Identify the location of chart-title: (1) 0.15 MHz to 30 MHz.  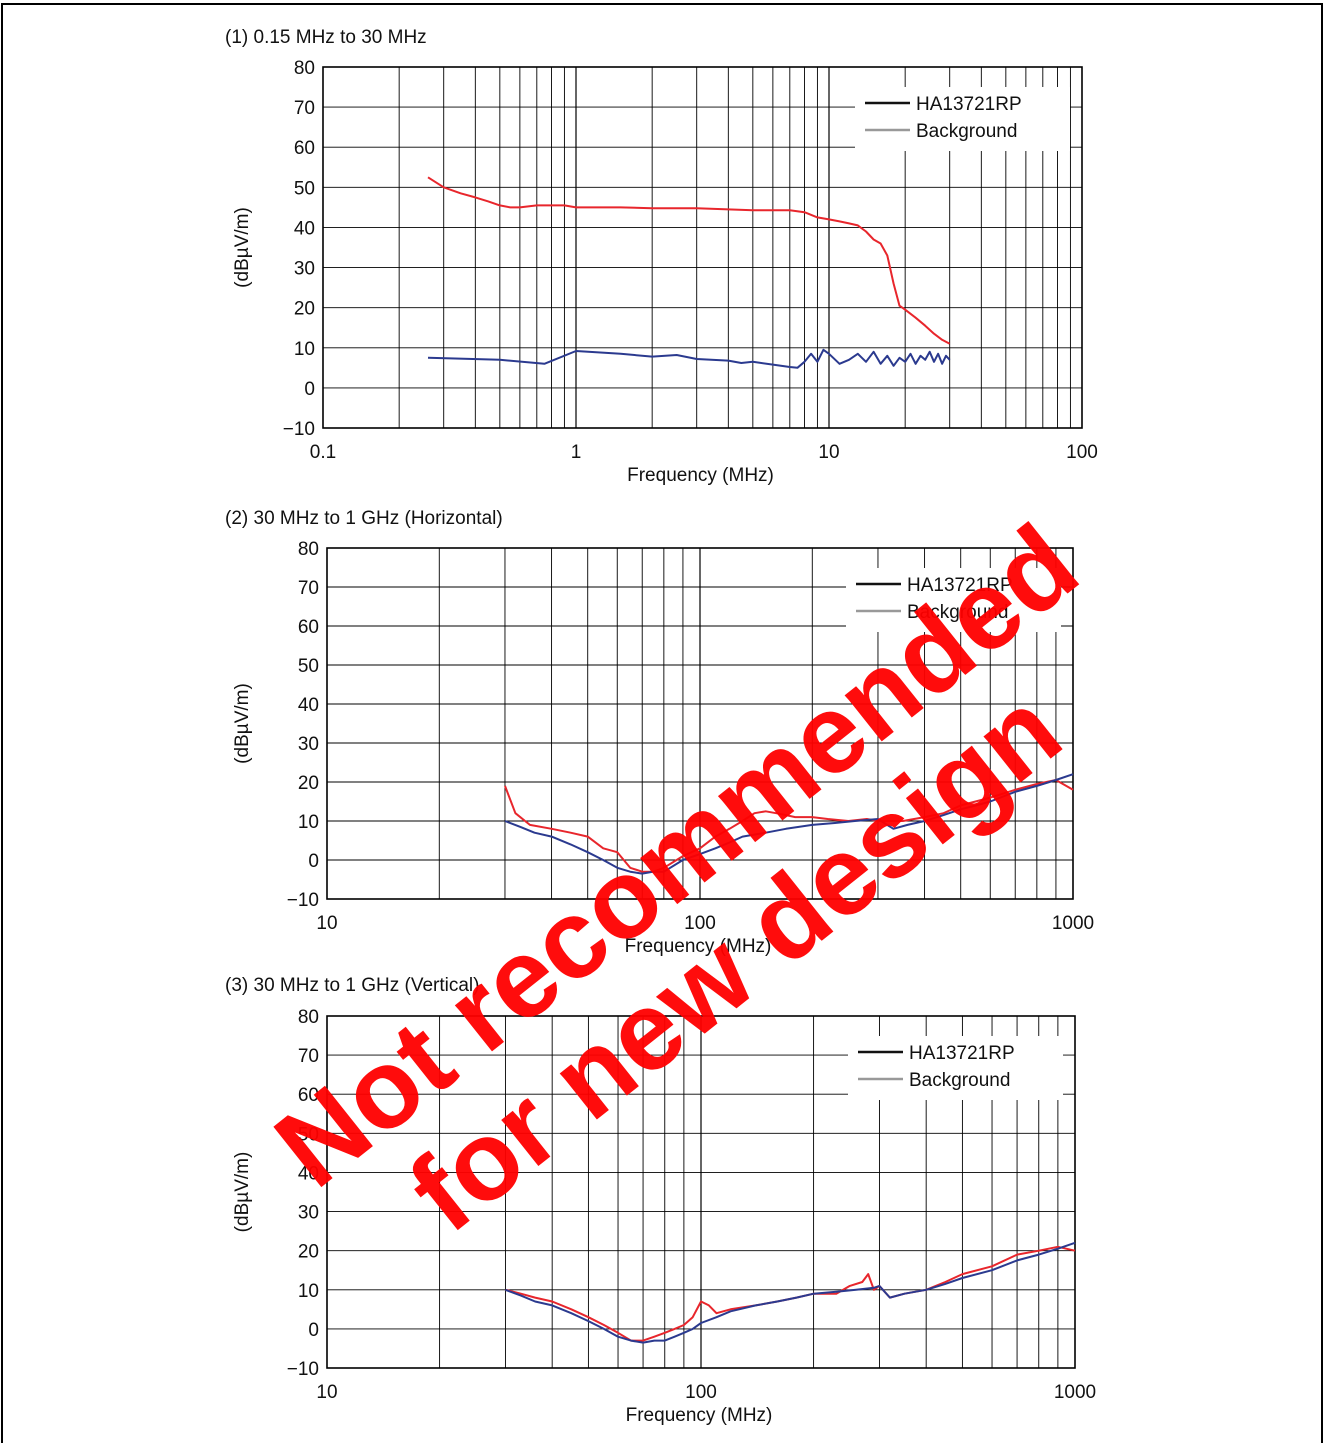
(326, 37).